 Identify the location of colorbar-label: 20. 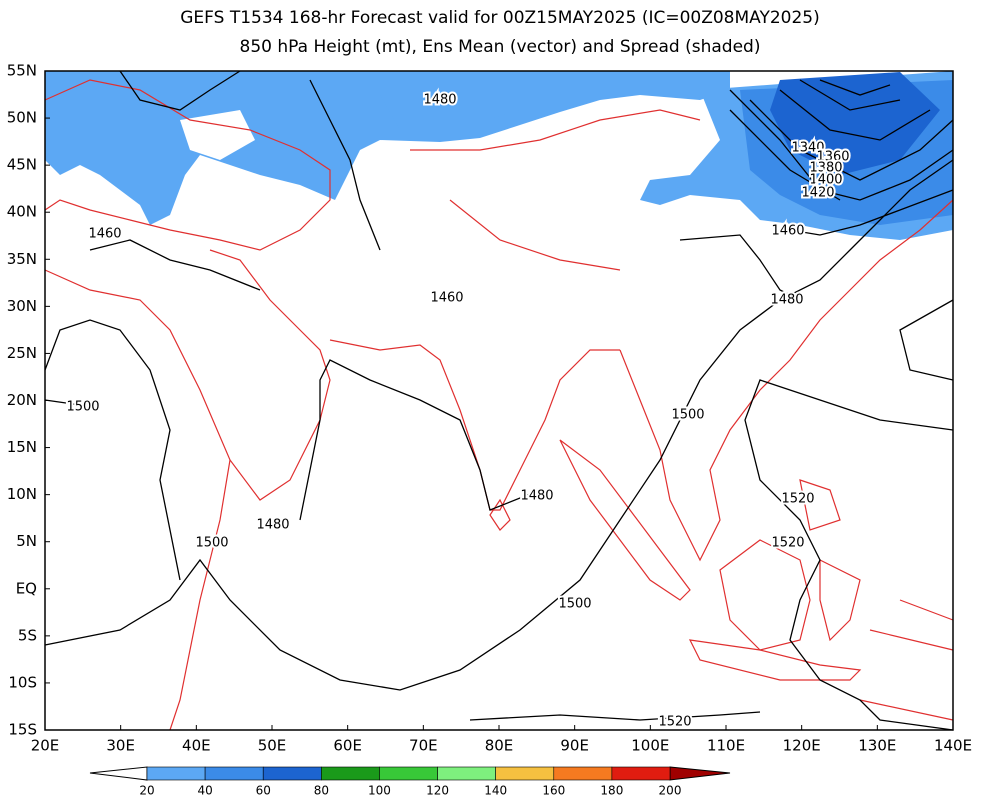
(146, 791).